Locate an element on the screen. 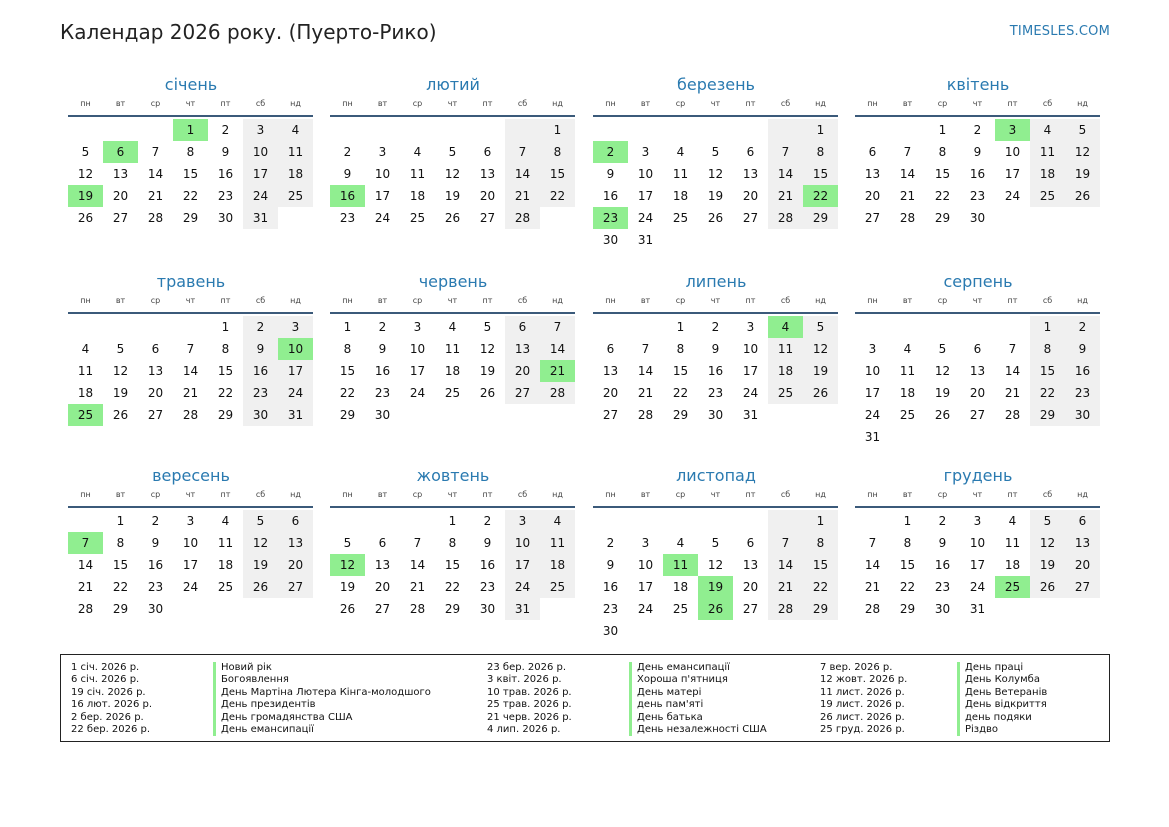  holiday-day-cell: 2 is located at coordinates (610, 152).